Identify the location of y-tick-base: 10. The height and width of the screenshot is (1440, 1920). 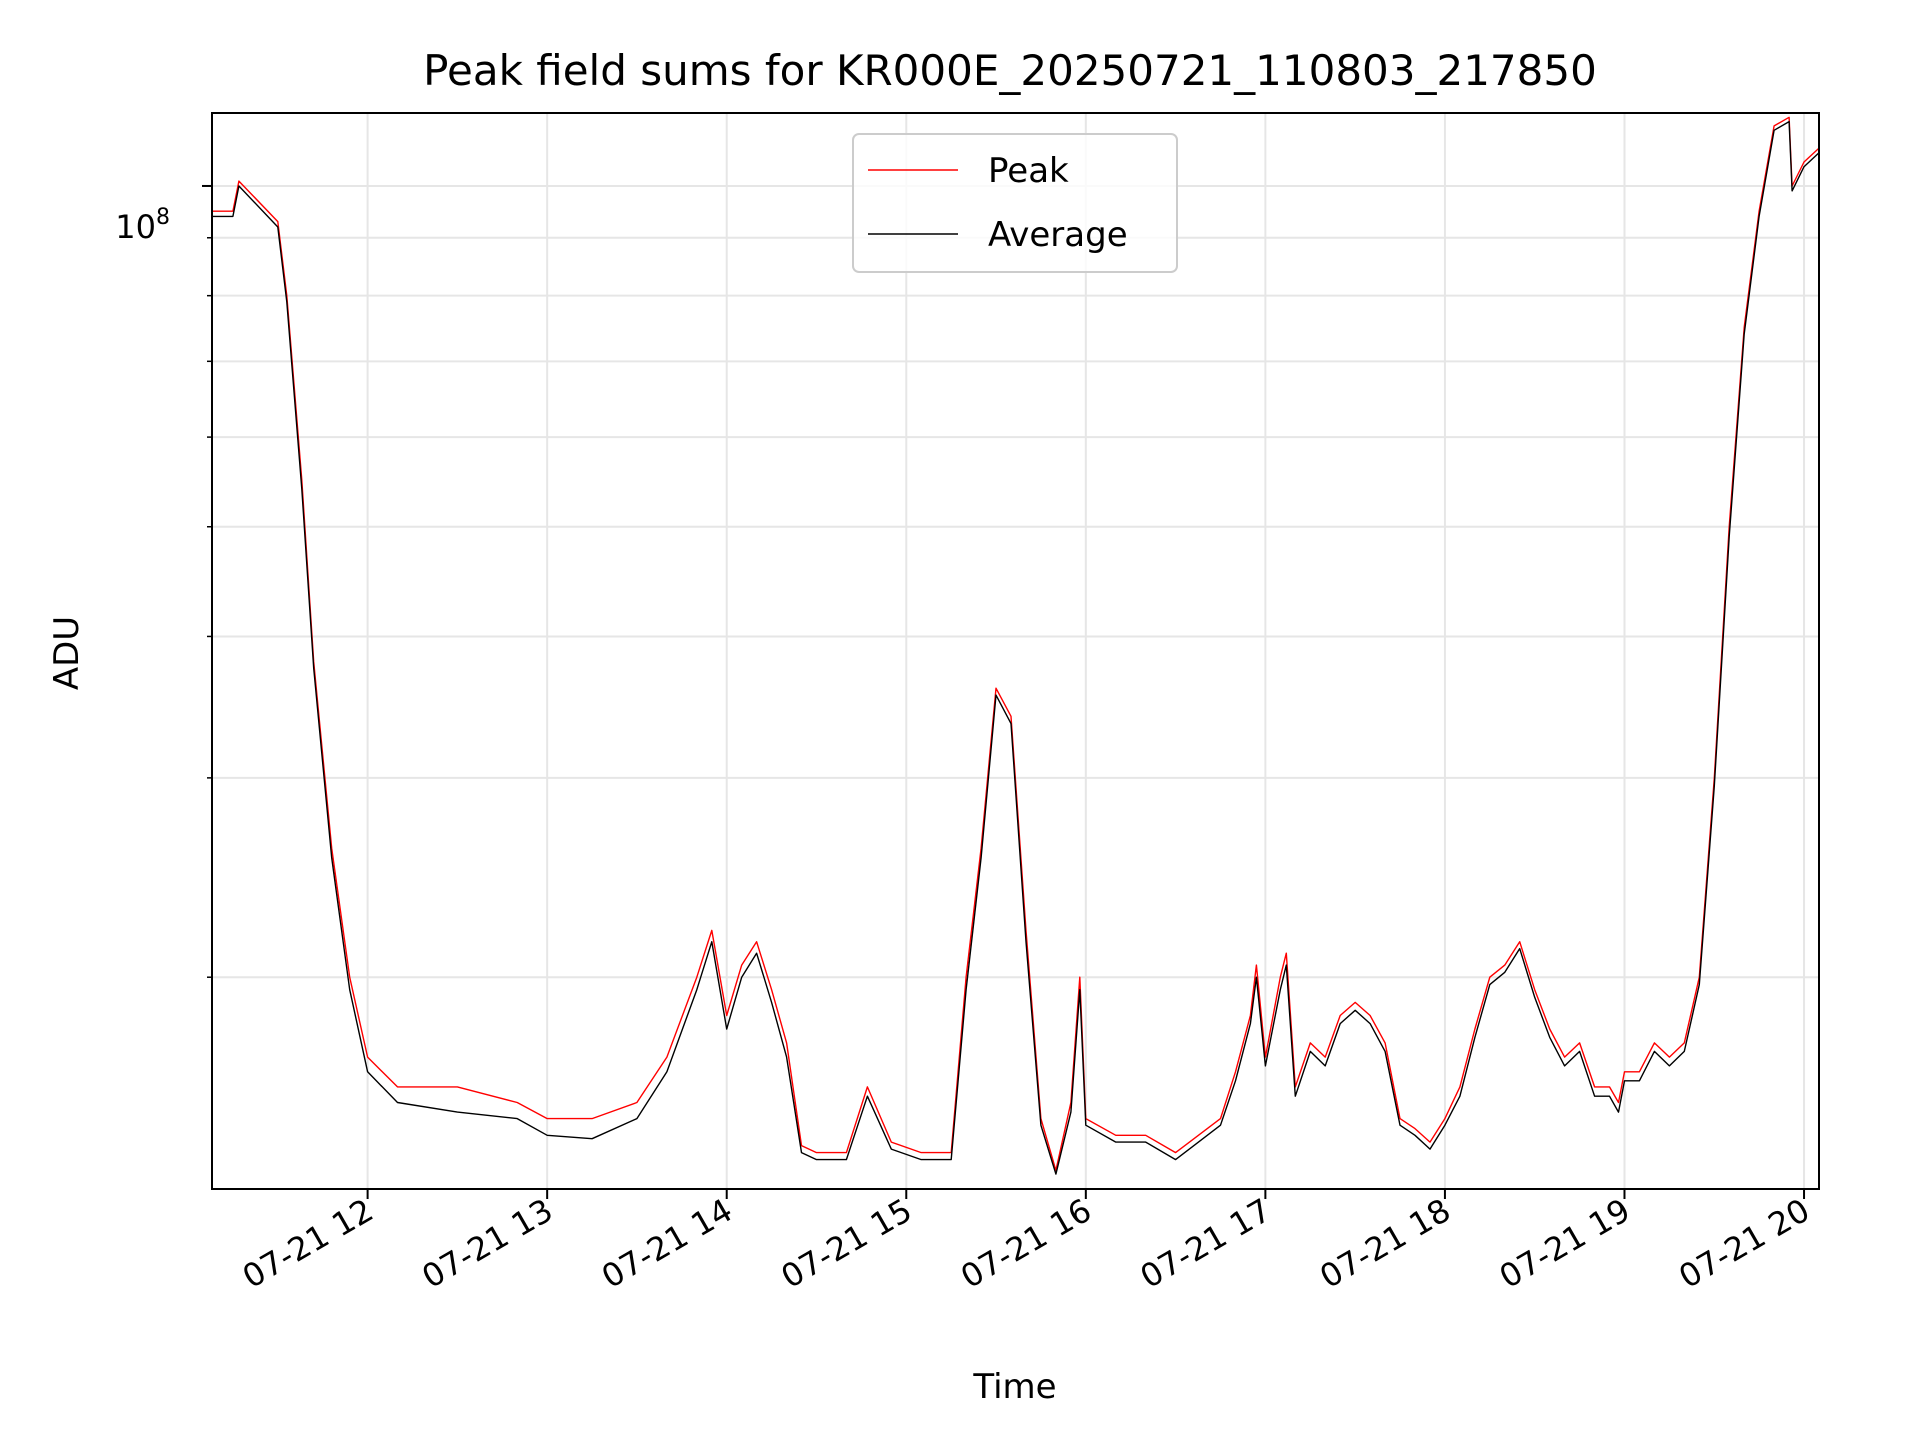
(135, 227).